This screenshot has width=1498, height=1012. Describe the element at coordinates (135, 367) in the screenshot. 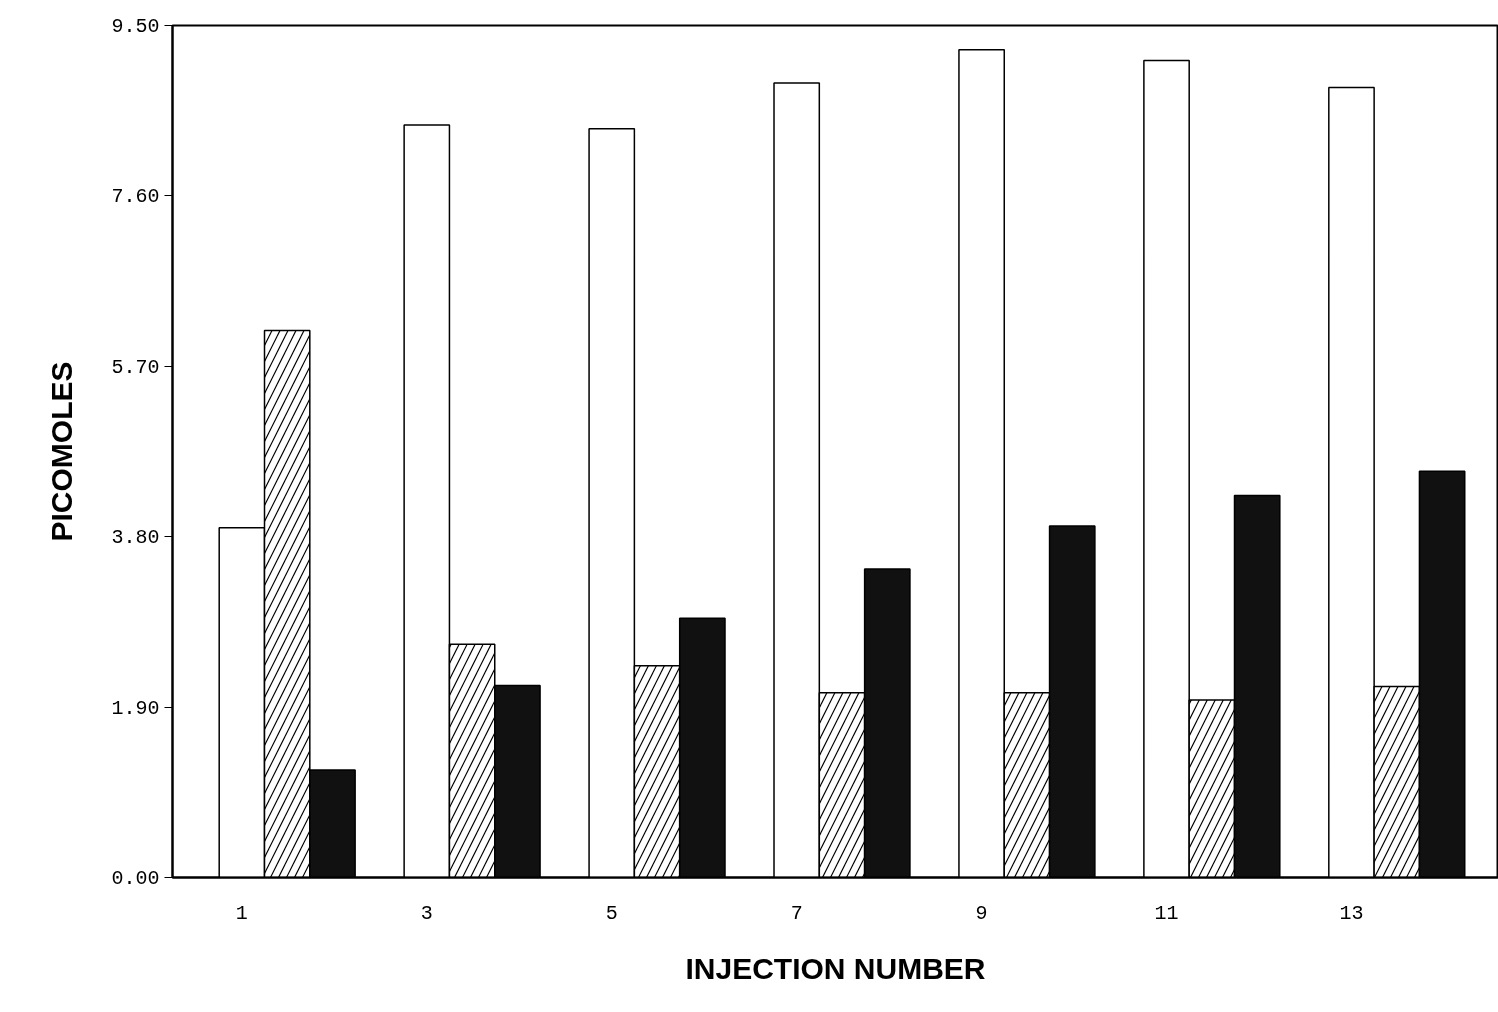

I see `y-tick-label: 5.70` at that location.